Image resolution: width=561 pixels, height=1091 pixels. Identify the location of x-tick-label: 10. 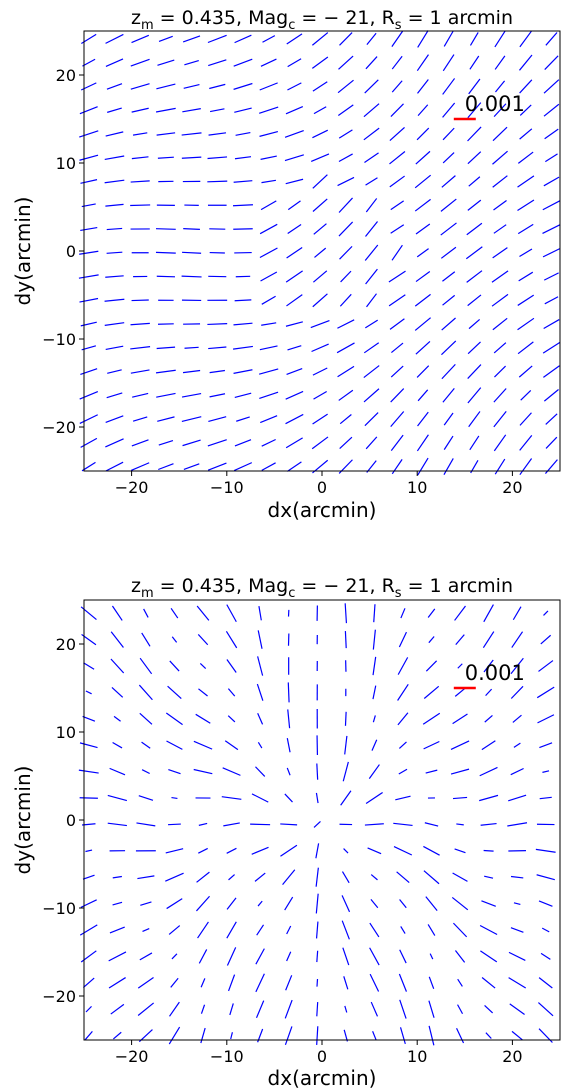
(417, 487).